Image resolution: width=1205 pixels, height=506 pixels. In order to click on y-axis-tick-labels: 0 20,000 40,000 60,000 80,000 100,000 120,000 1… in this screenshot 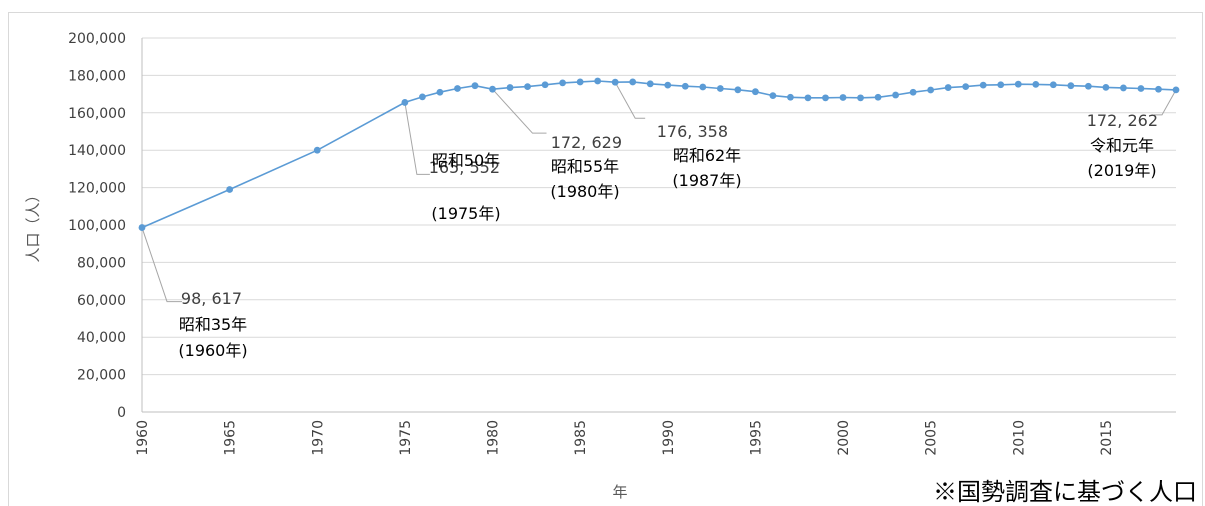, I will do `click(97, 226)`.